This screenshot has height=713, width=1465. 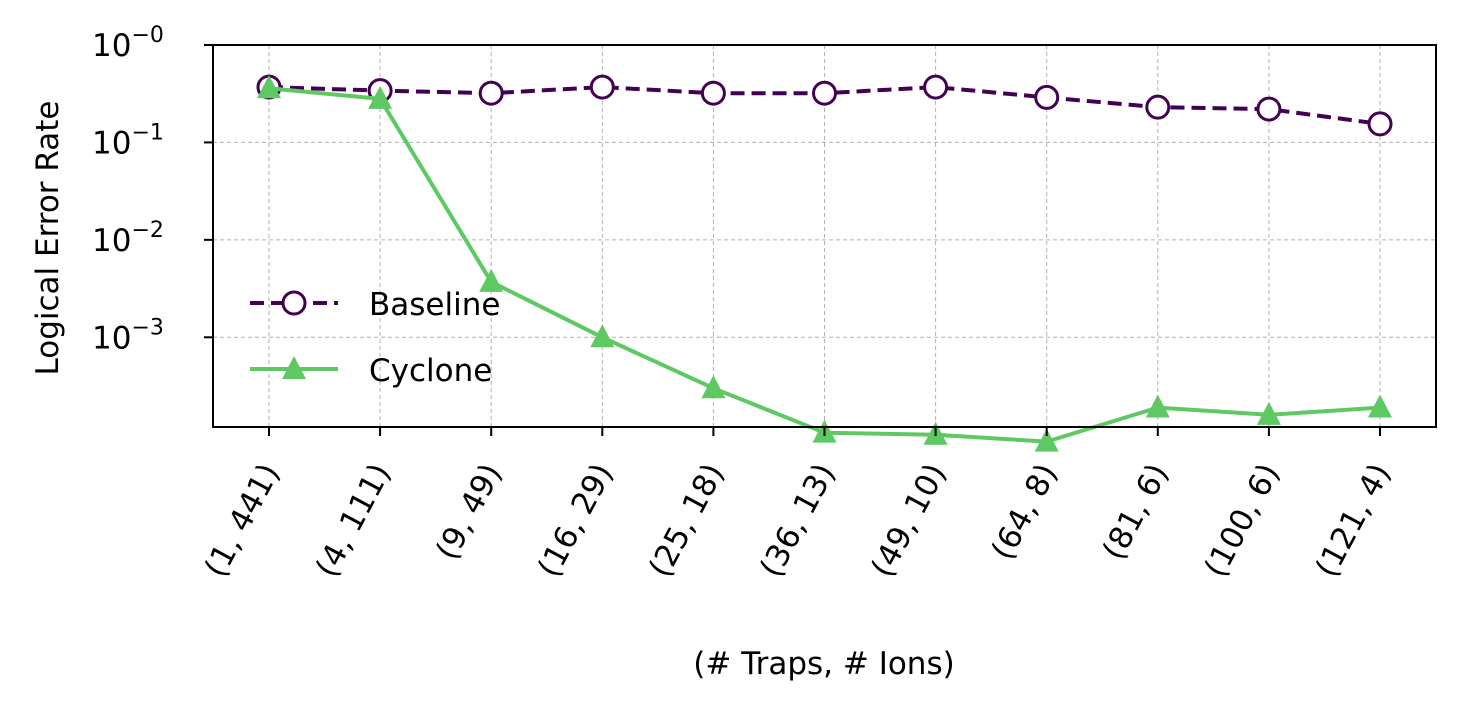 What do you see at coordinates (128, 43) in the screenshot?
I see `y-tick-label: 10⁻⁰` at bounding box center [128, 43].